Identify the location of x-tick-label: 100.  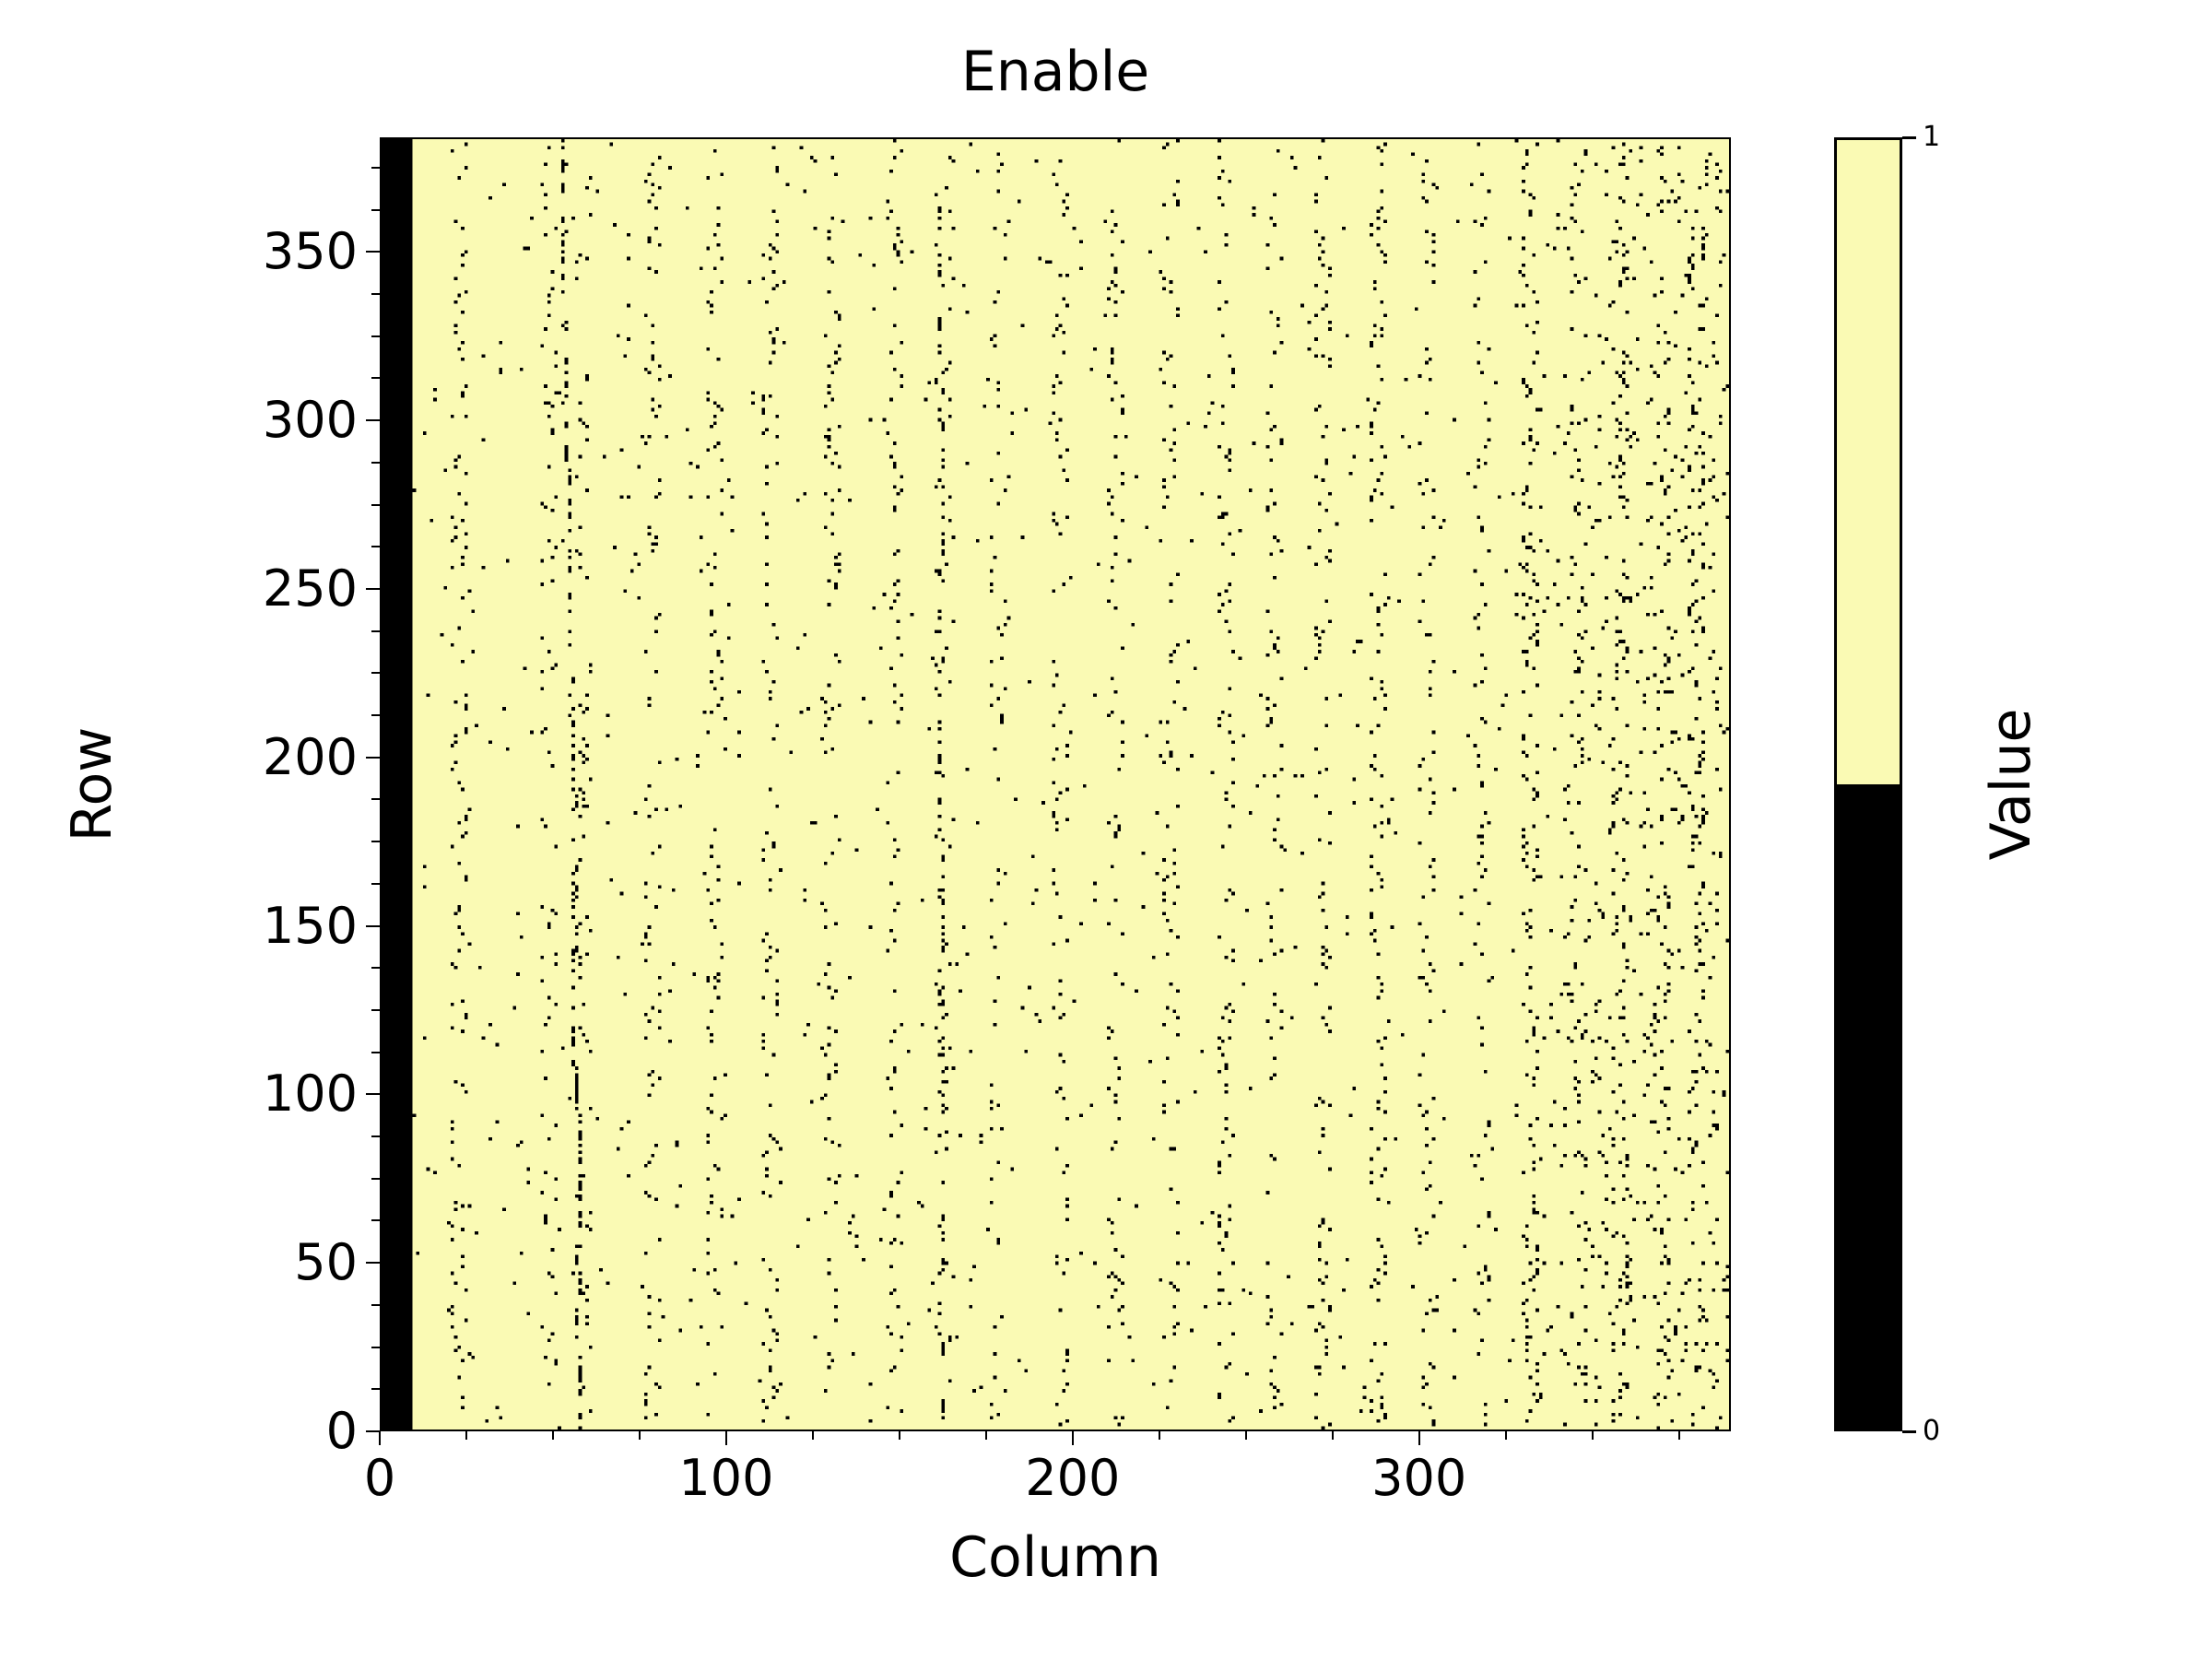
(726, 1478).